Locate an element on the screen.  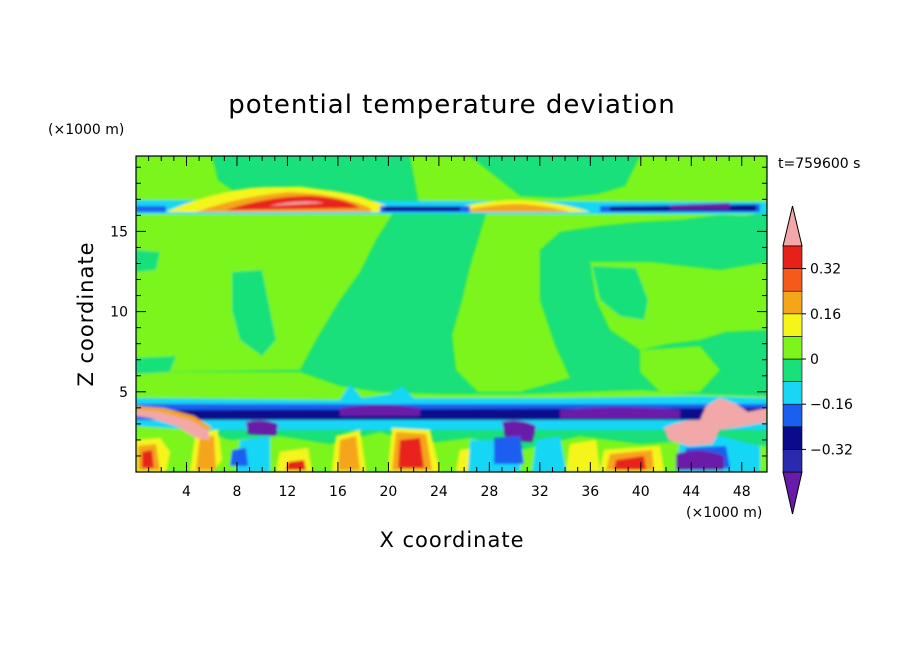
x-tick-label: 36 is located at coordinates (590, 492).